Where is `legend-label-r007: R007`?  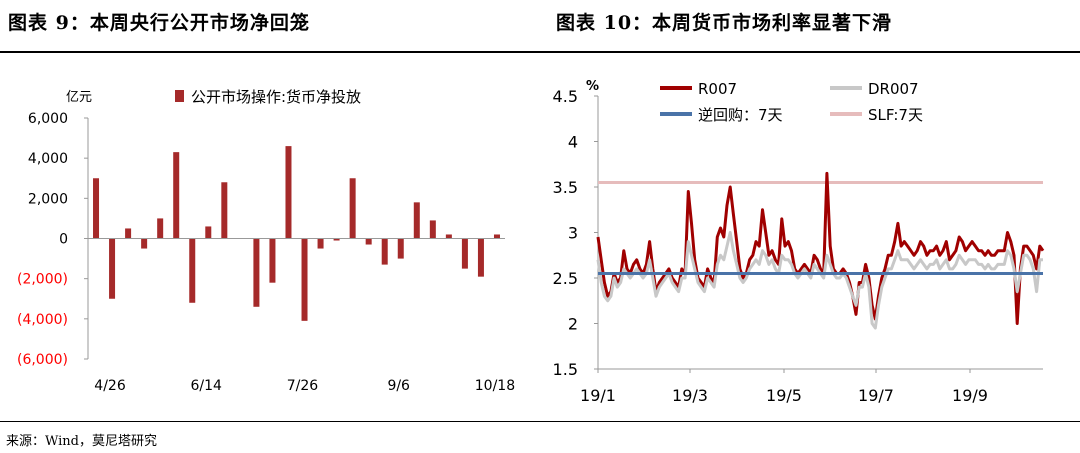 legend-label-r007: R007 is located at coordinates (717, 89).